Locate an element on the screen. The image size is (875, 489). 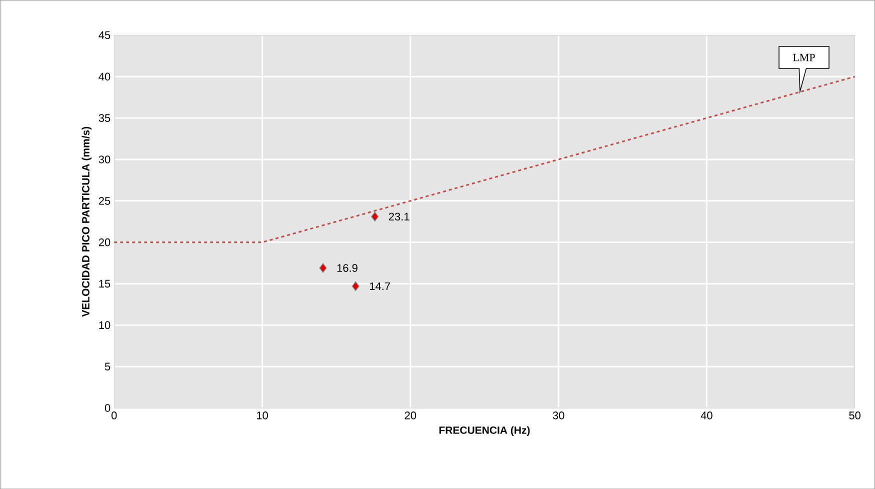
y-tick-label: 30 is located at coordinates (104, 159).